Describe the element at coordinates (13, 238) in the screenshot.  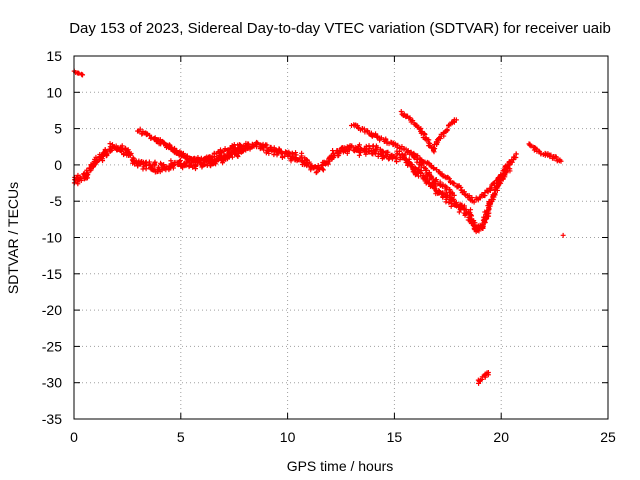
I see `y-axis-label: SDTVAR / TECUs` at that location.